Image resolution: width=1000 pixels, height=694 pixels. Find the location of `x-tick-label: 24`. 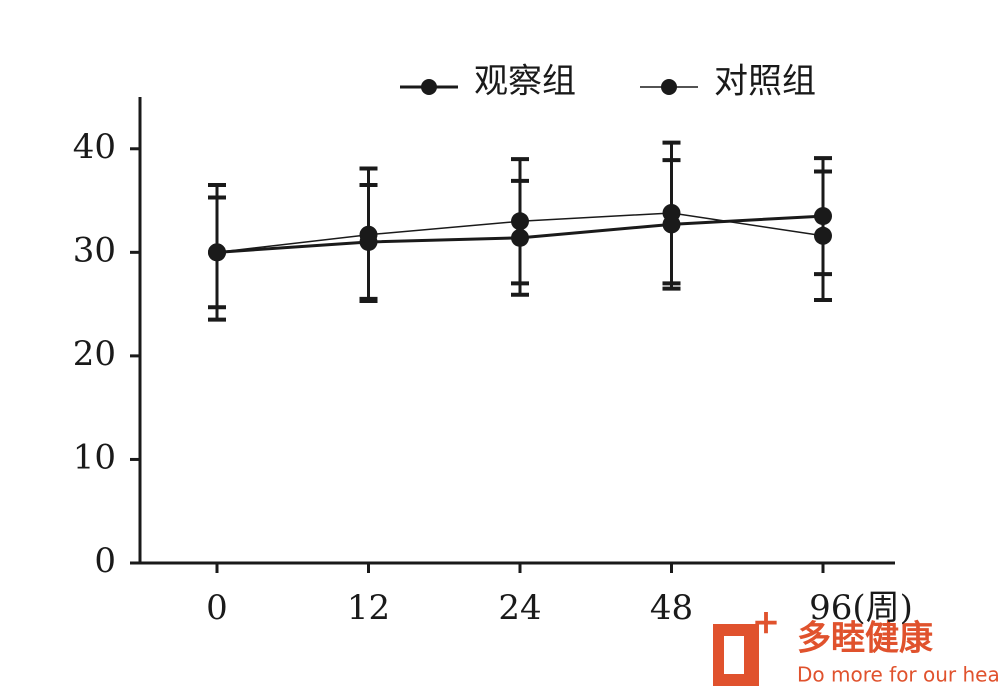

x-tick-label: 24 is located at coordinates (519, 608).